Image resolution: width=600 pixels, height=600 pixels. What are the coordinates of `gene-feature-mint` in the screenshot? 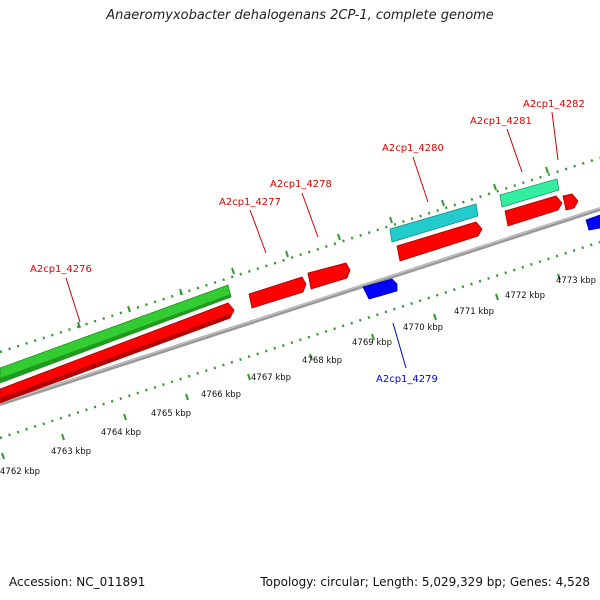 It's located at (529, 193).